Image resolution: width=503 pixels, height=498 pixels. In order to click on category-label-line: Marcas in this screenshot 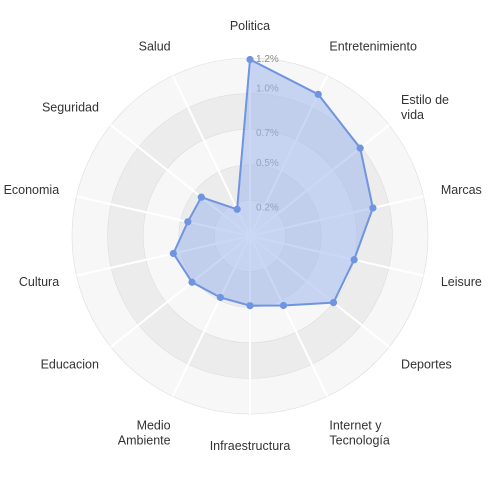, I will do `click(461, 190)`.